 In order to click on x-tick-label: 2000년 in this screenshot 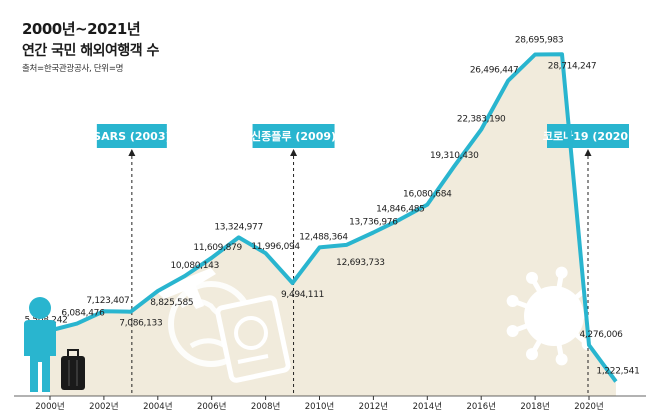, I will do `click(49, 406)`.